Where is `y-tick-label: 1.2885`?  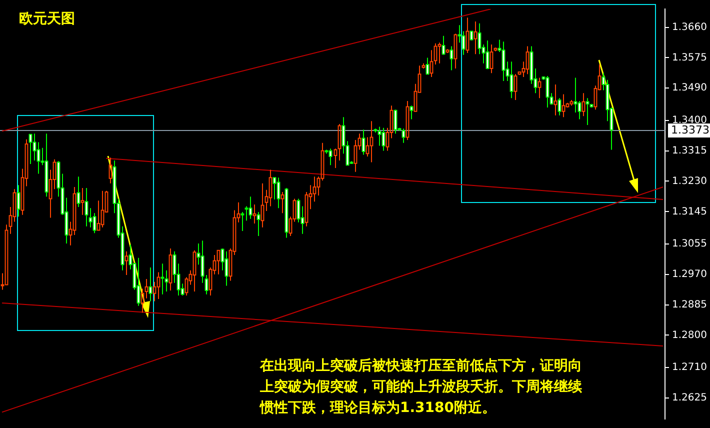 y-tick-label: 1.2885 is located at coordinates (689, 304).